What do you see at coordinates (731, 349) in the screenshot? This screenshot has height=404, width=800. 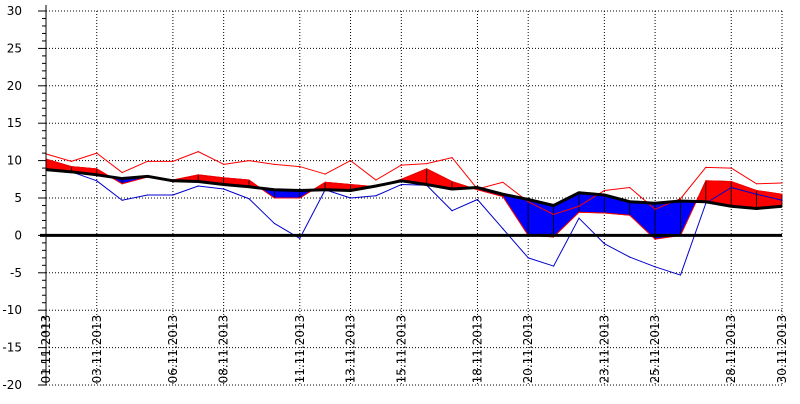 I see `x-tick-label: 28.11.2013` at bounding box center [731, 349].